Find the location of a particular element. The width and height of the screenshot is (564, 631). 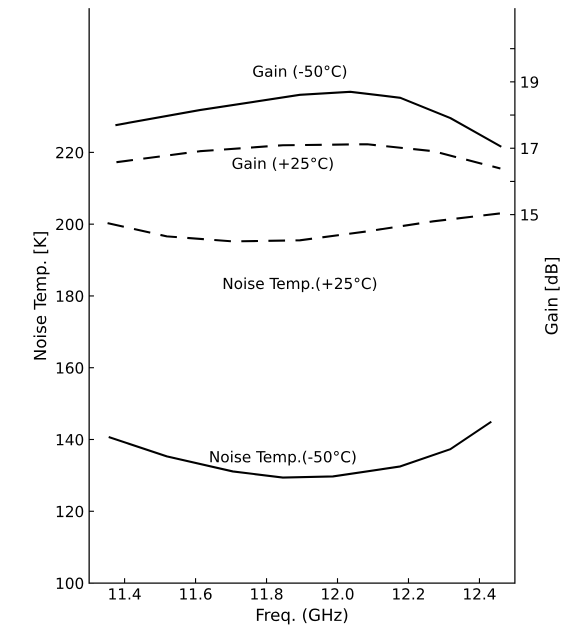

x-axis-title: Freq. (GHz) is located at coordinates (302, 616).